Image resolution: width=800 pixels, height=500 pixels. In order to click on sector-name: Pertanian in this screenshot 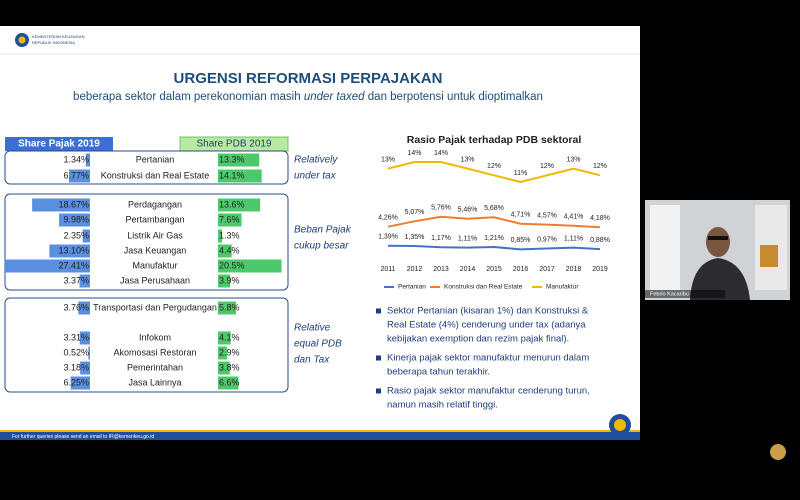, I will do `click(155, 159)`.